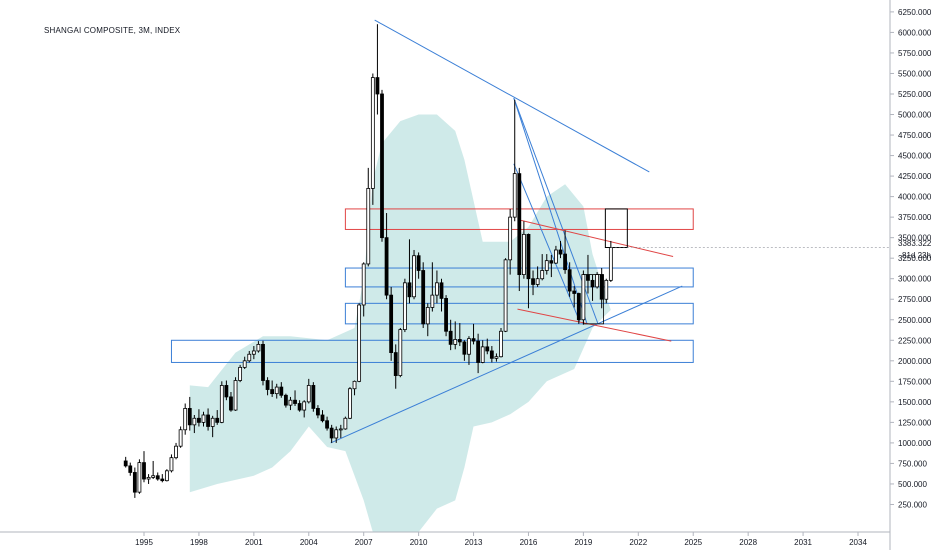 This screenshot has width=932, height=550. Describe the element at coordinates (915, 217) in the screenshot. I see `y-tick-label: 3750.000` at that location.